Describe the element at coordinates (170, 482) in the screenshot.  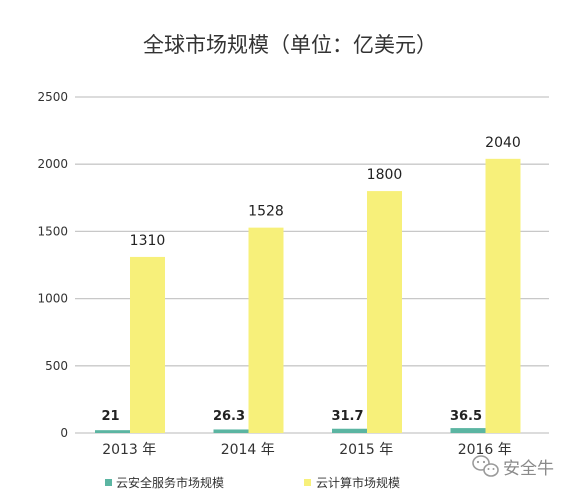
I see `legend-label: 云安全服务市场规模` at that location.